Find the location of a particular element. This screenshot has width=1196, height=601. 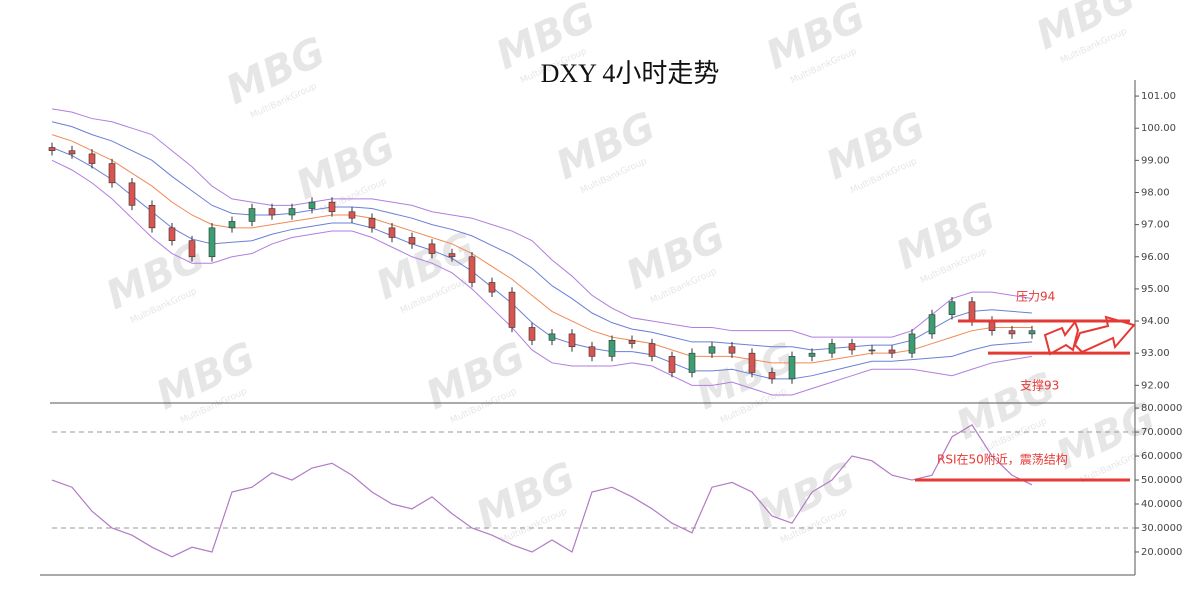

y-tick-label: 92.00 is located at coordinates (1155, 385).